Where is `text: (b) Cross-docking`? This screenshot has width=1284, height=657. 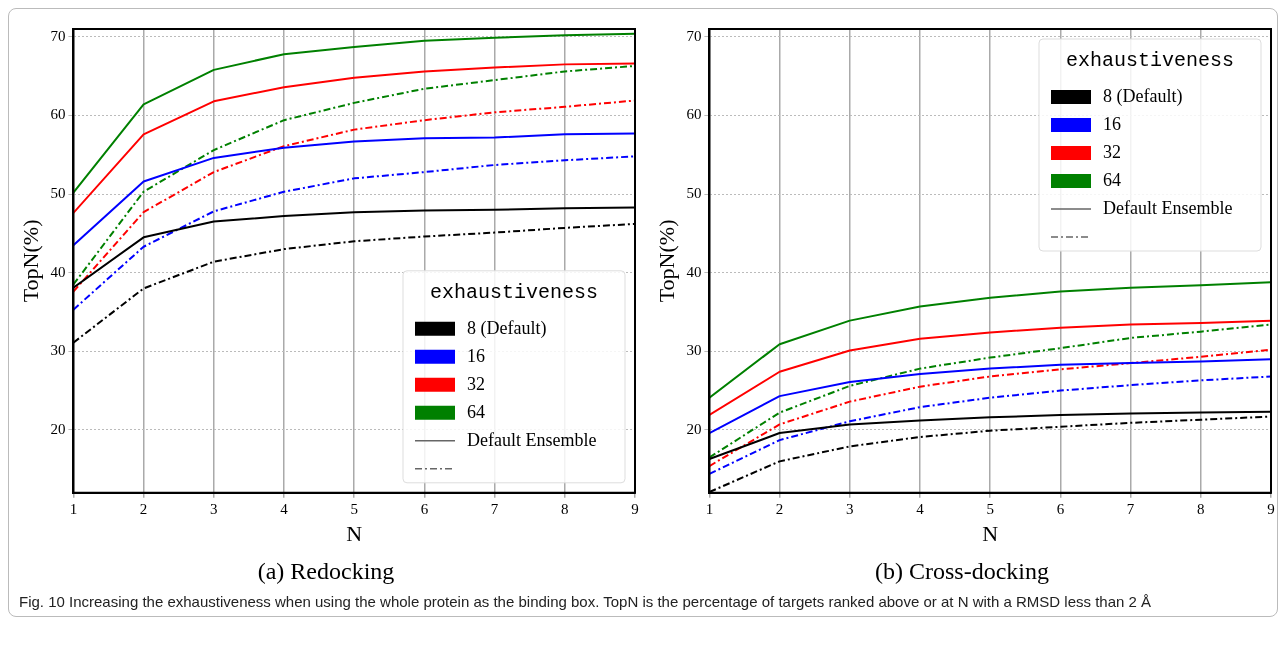
text: (b) Cross-docking is located at coordinates (962, 570).